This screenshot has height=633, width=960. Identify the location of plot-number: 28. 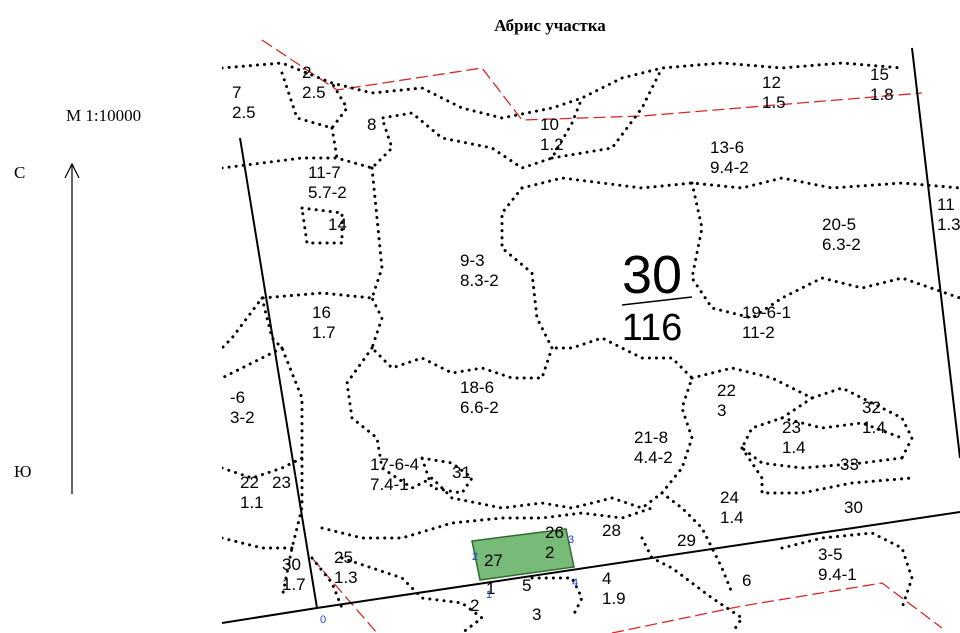
(611, 530).